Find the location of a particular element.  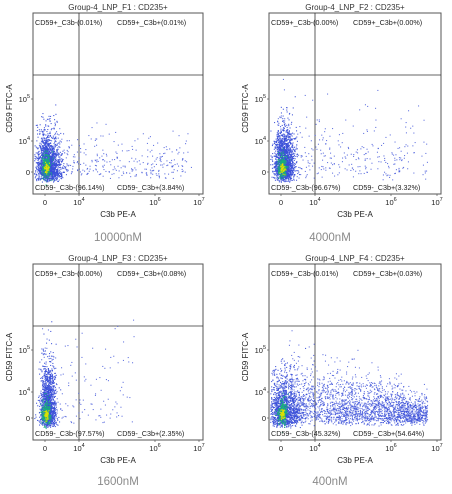

x-tick-label: 104 is located at coordinates (314, 202).